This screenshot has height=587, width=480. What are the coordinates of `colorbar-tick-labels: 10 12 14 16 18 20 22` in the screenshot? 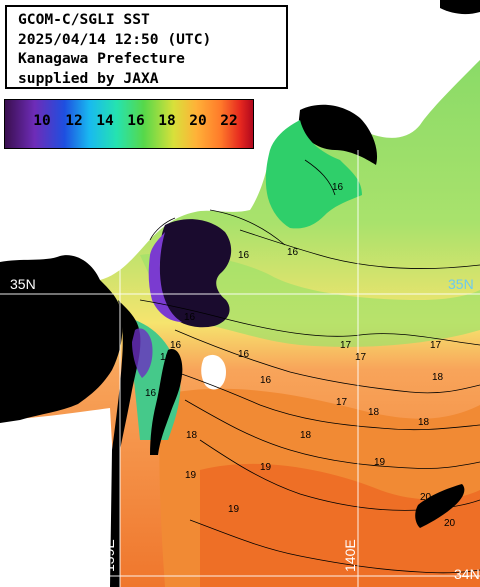 It's located at (130, 124).